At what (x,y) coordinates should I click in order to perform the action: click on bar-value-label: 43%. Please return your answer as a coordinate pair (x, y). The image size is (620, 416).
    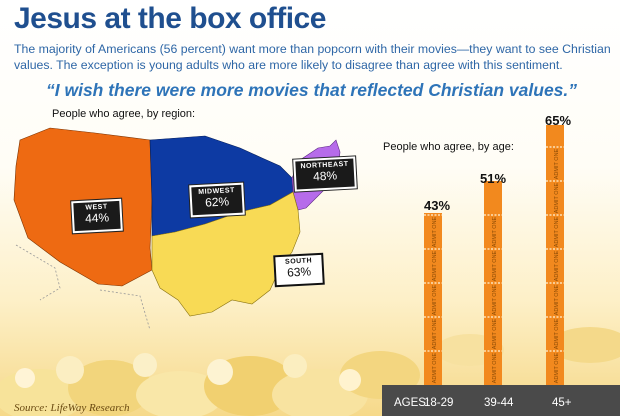
    Looking at the image, I should click on (437, 205).